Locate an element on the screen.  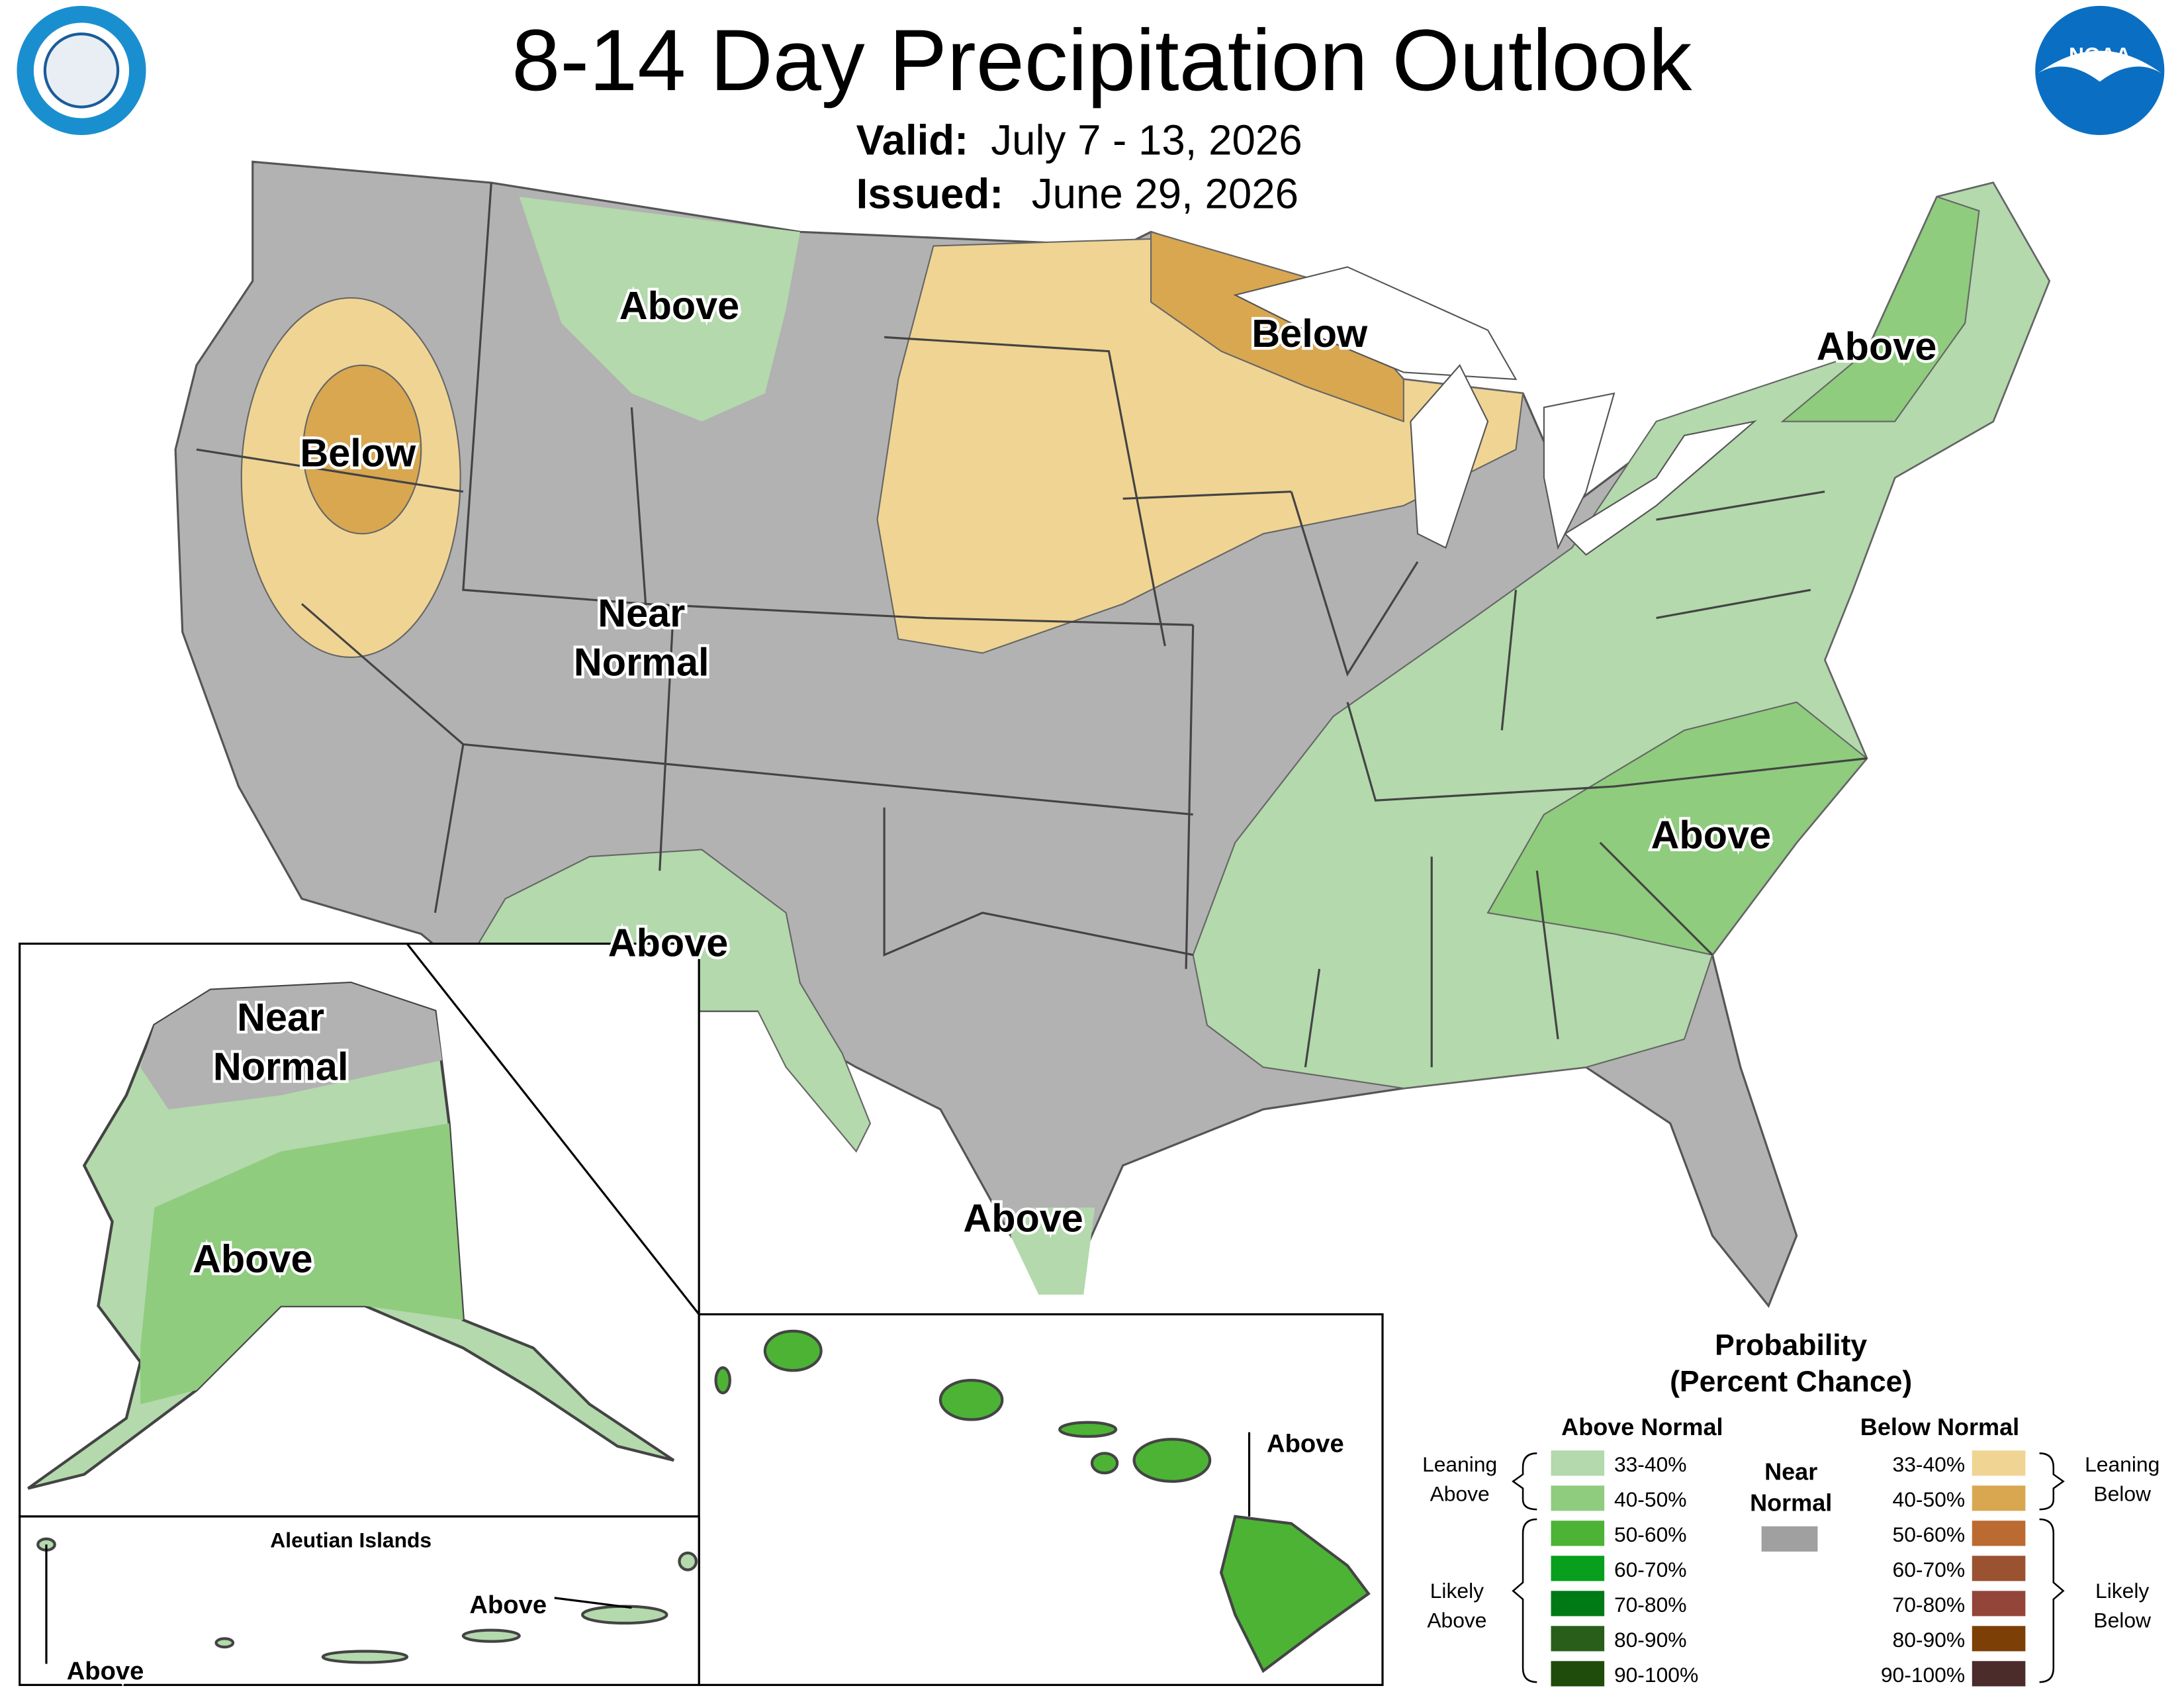
inset-title: Aleutian Islands is located at coordinates (351, 1540).